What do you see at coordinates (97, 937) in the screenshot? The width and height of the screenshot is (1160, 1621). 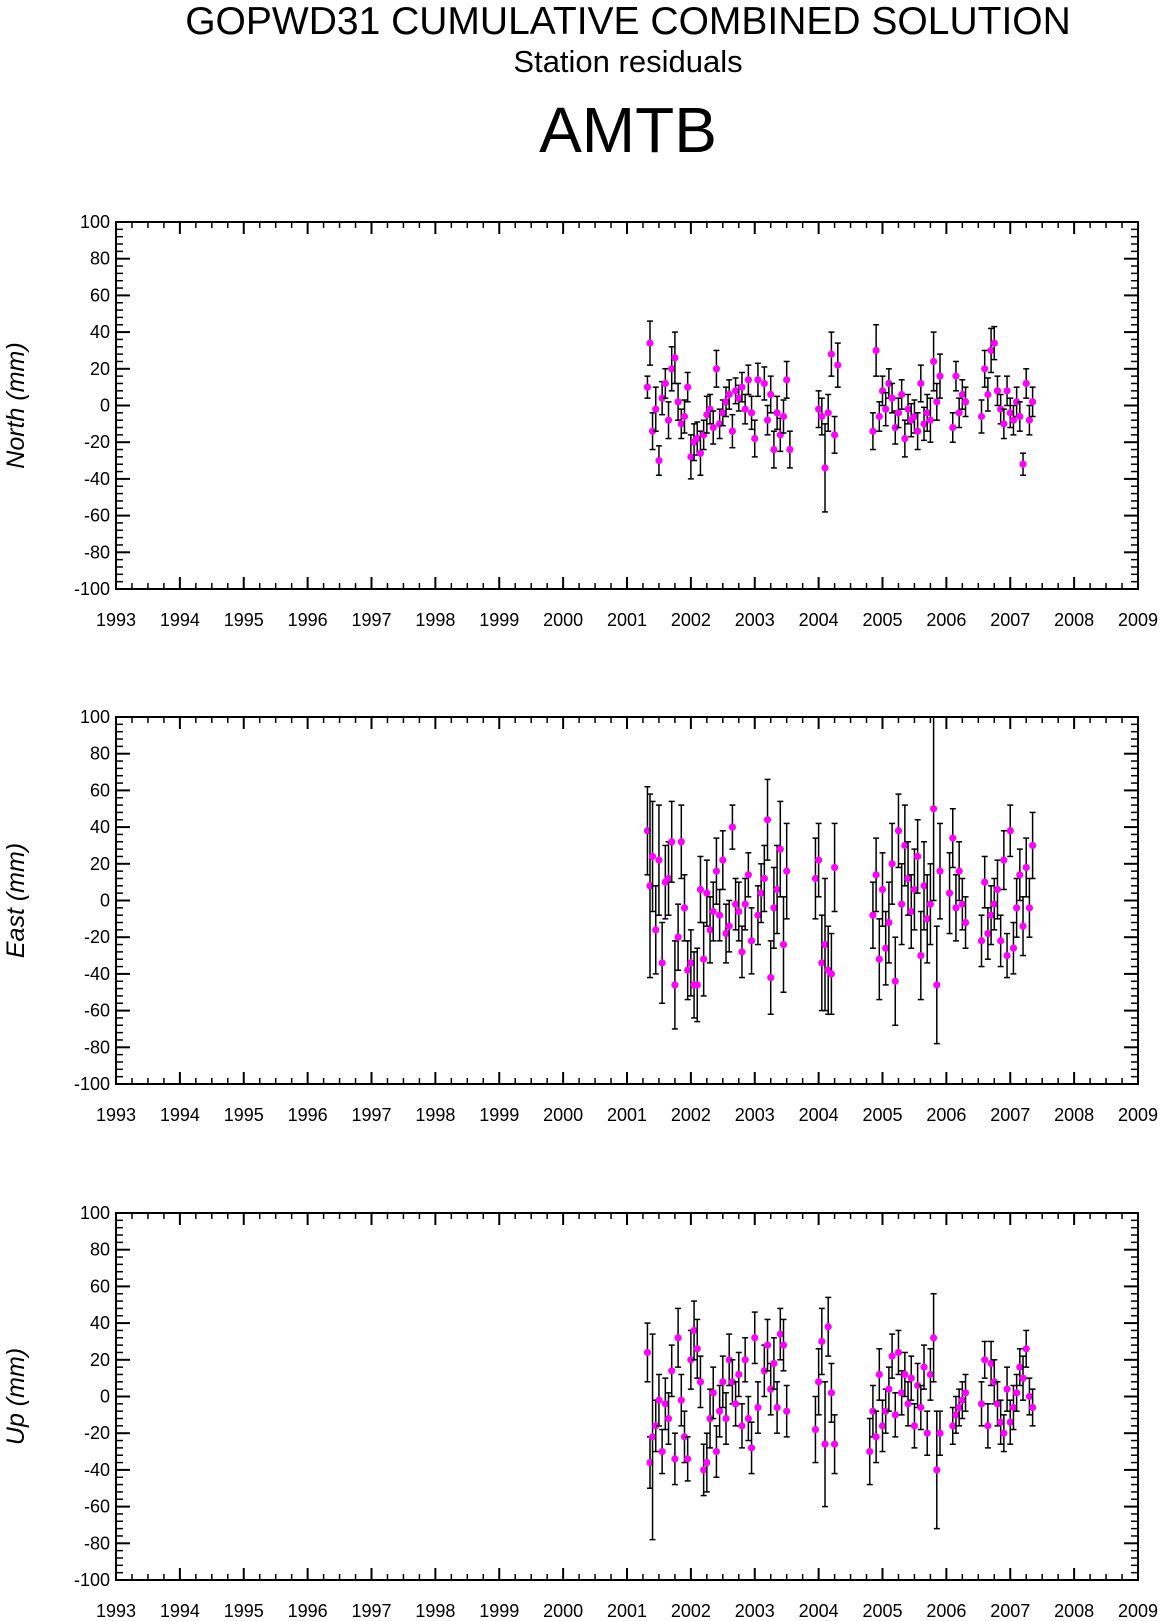 I see `y-tick-label: -20` at bounding box center [97, 937].